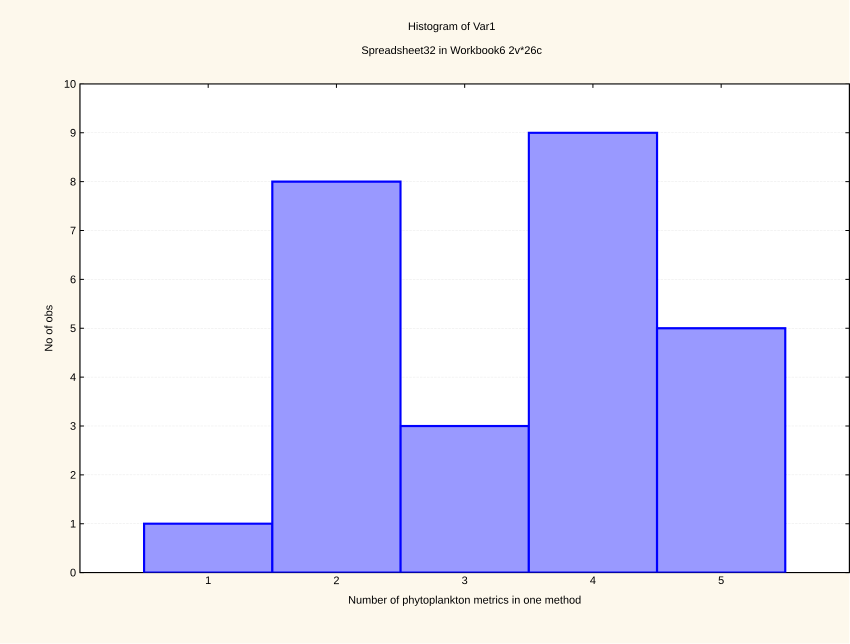  Describe the element at coordinates (73, 133) in the screenshot. I see `y-tick-label: 9` at that location.